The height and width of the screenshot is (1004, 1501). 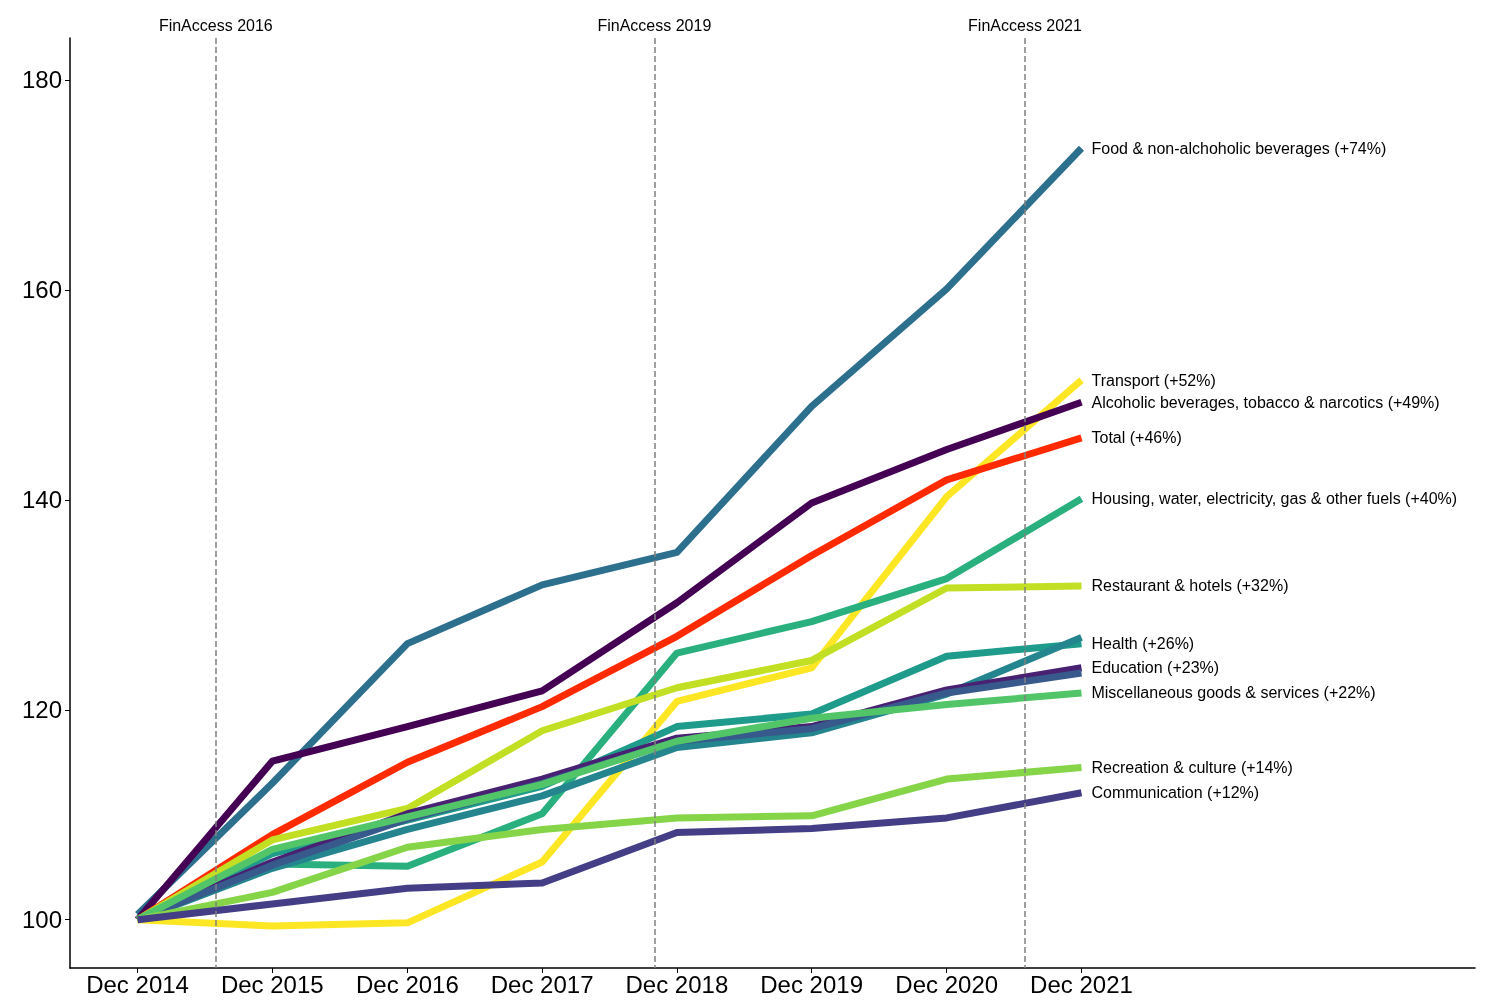 What do you see at coordinates (1190, 586) in the screenshot?
I see `series-label: Restaurant & hotels (+32%)` at bounding box center [1190, 586].